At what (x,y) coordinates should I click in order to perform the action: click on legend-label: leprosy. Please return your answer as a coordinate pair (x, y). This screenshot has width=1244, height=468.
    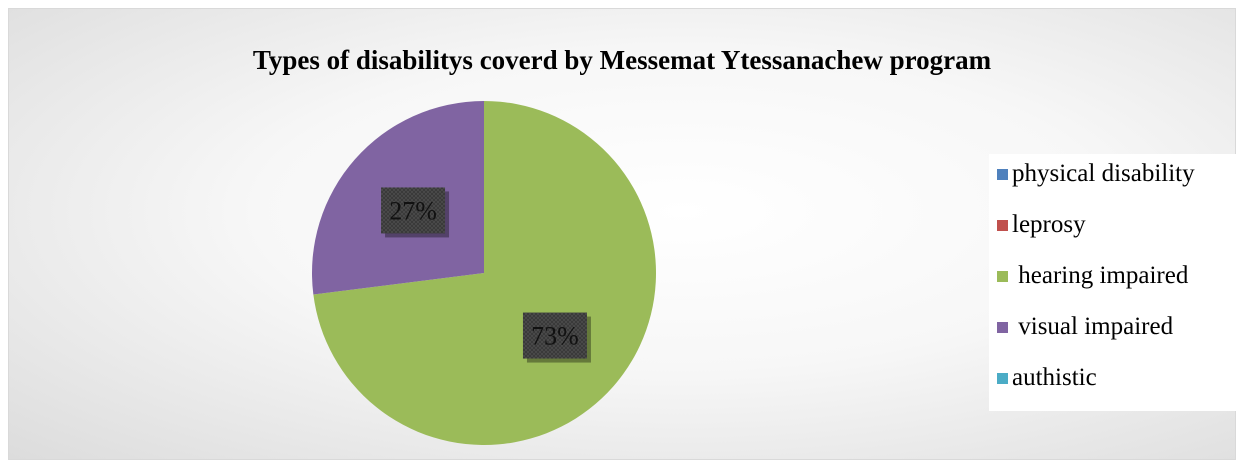
    Looking at the image, I should click on (1049, 224).